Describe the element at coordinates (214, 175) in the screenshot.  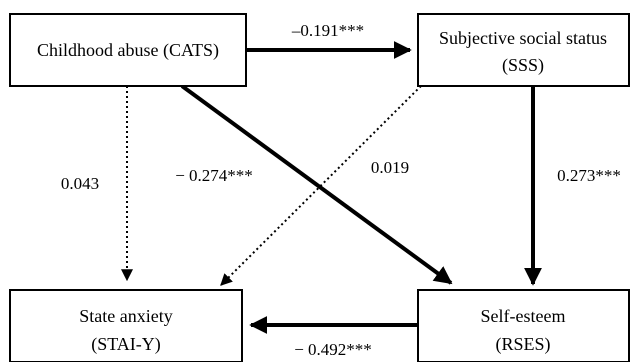
I see `coef-cats-to-rses: − 0.274***` at that location.